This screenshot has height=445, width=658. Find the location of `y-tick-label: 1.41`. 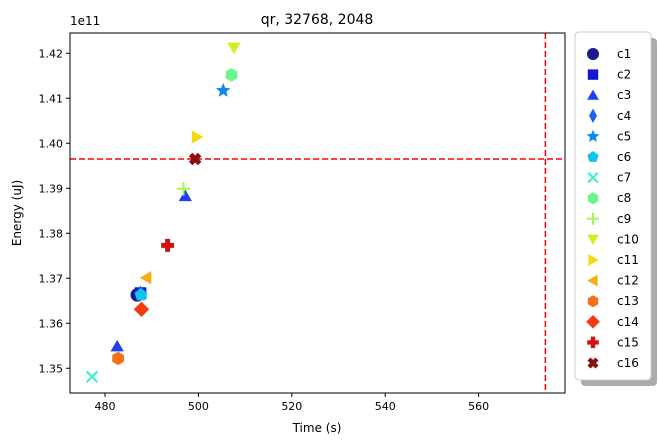

y-tick-label: 1.41 is located at coordinates (51, 98).